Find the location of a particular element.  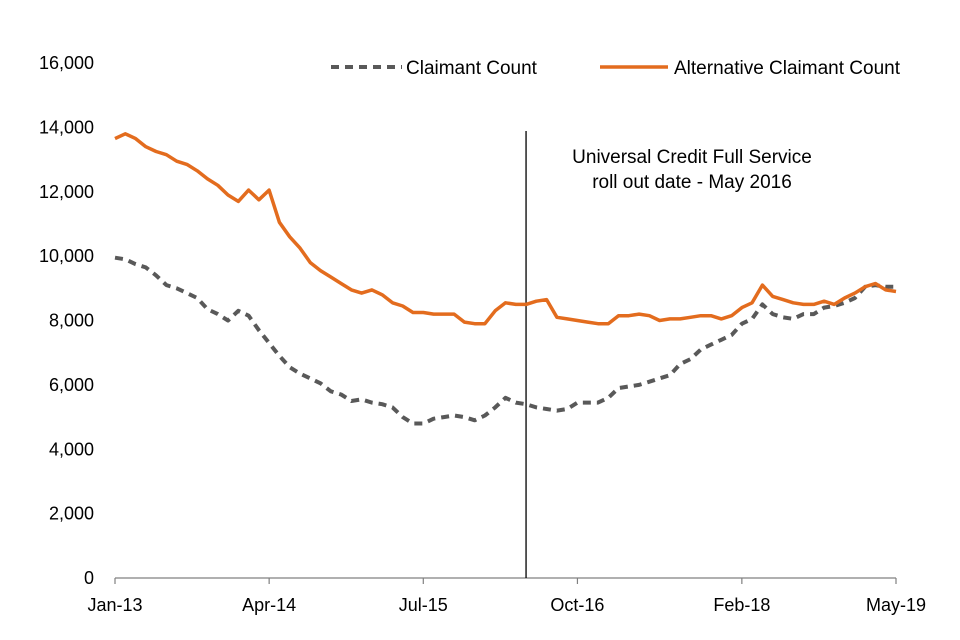

y-tick-label: 14,000 is located at coordinates (66, 127).